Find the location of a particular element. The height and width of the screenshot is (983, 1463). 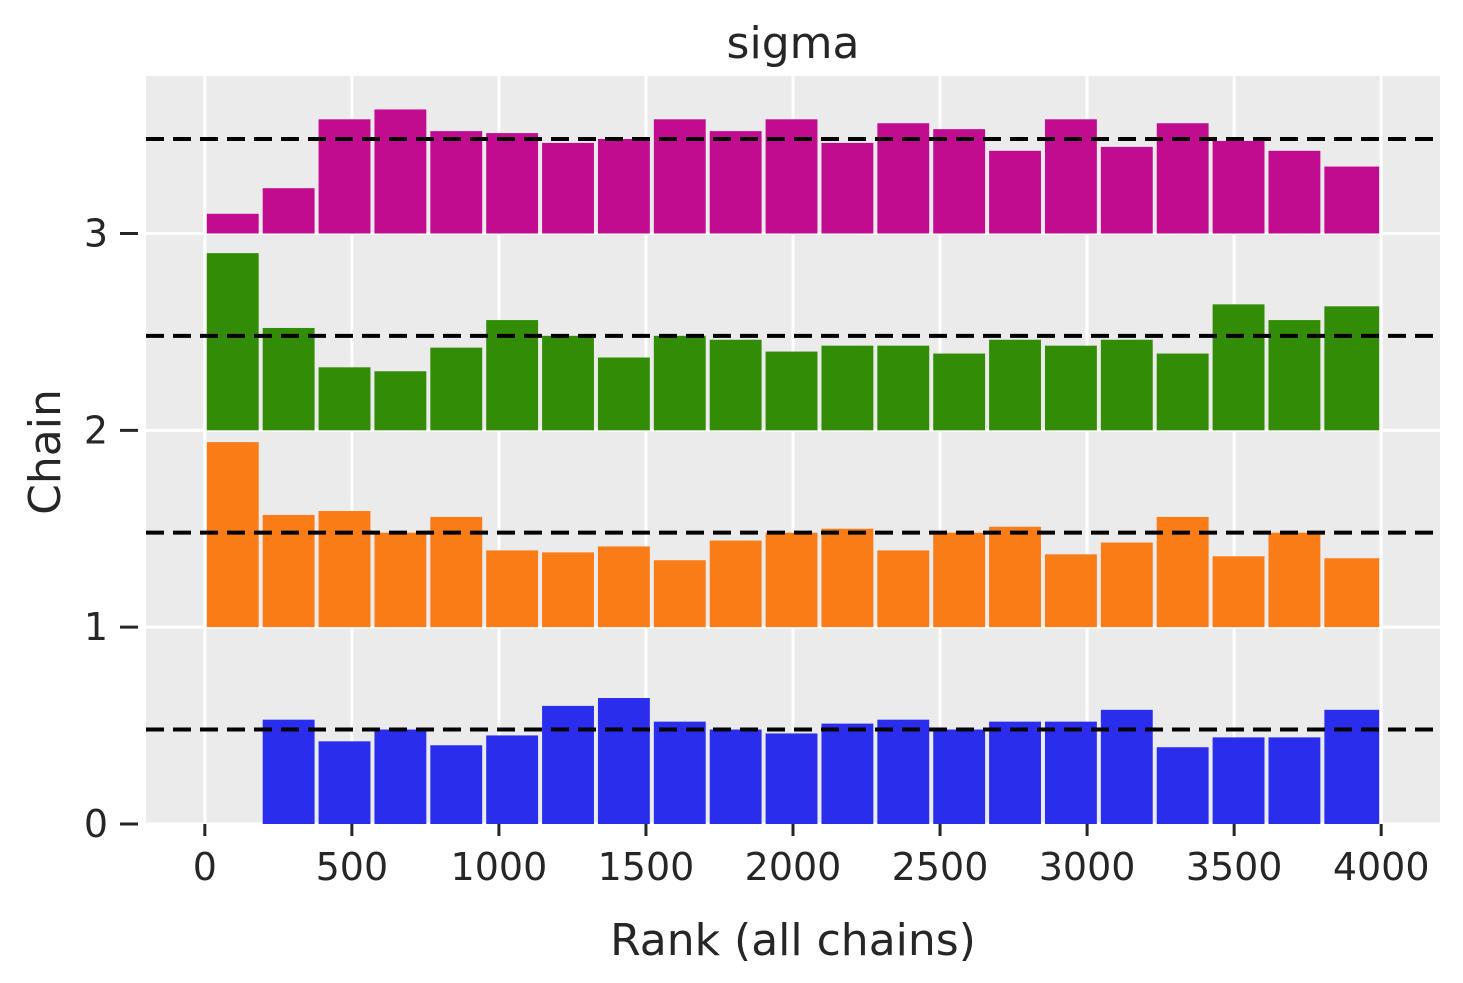

x-tick-label: 0 is located at coordinates (205, 867).